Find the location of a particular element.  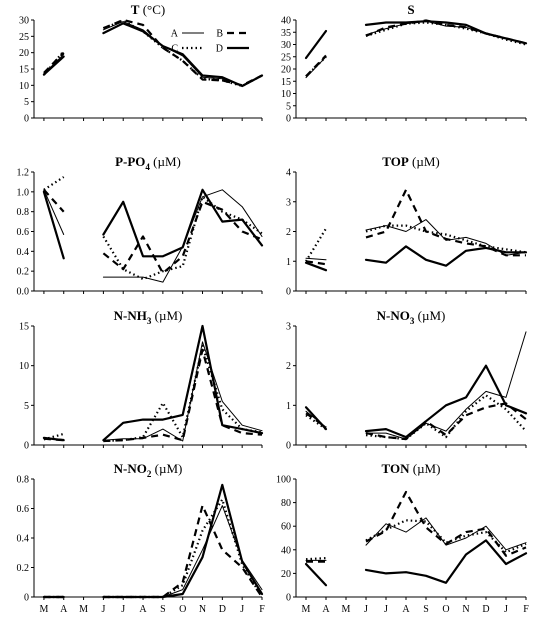

panel-n-nh3: 0 5 10 15 N-NH3 (µM) is located at coordinates (141, 380).